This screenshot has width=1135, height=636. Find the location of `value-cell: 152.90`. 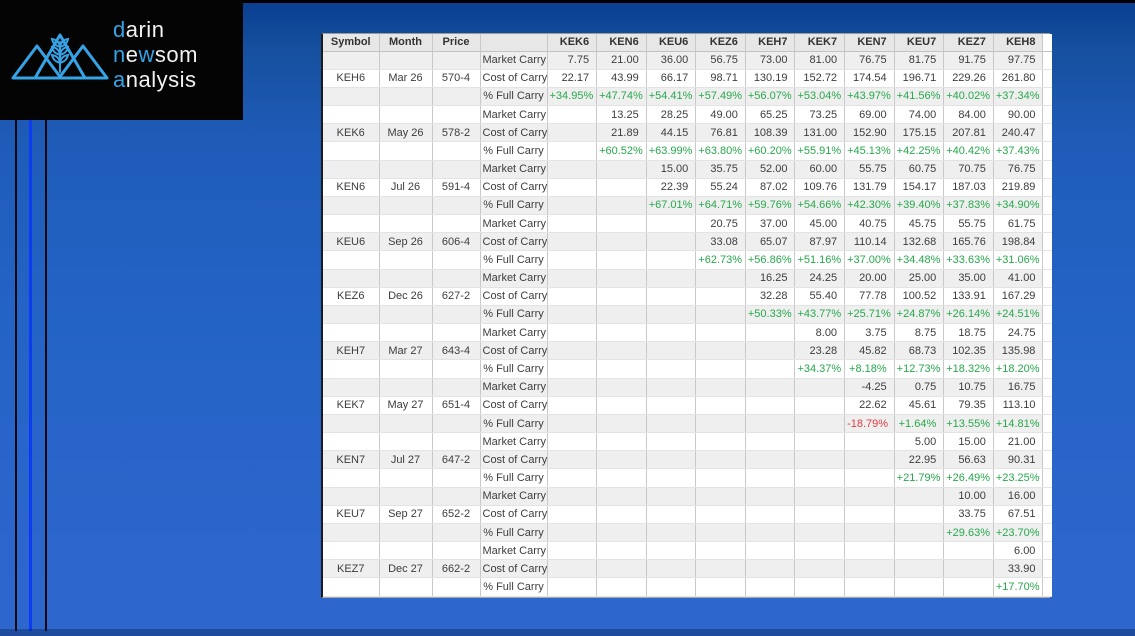

value-cell: 152.90 is located at coordinates (869, 133).